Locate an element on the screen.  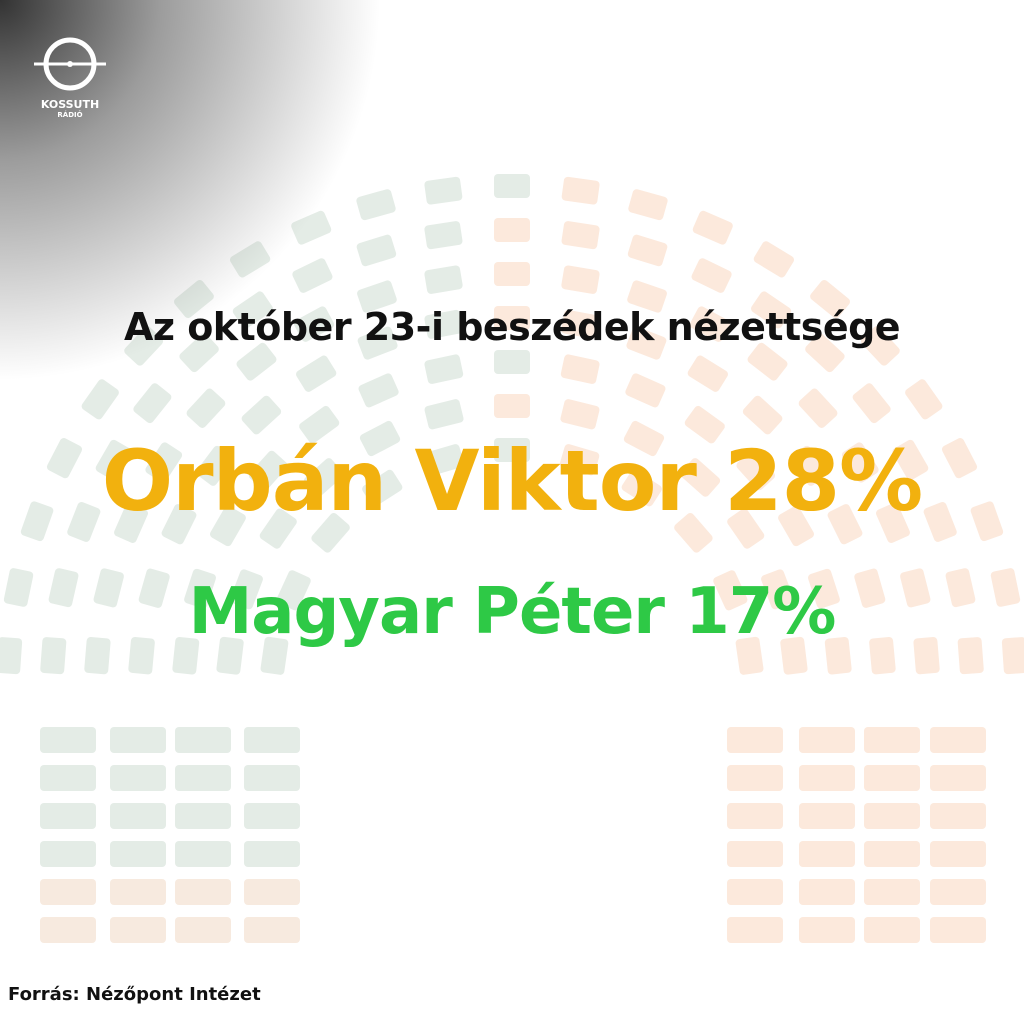
title: Az október 23-i beszédek nézettsége is located at coordinates (512, 327).